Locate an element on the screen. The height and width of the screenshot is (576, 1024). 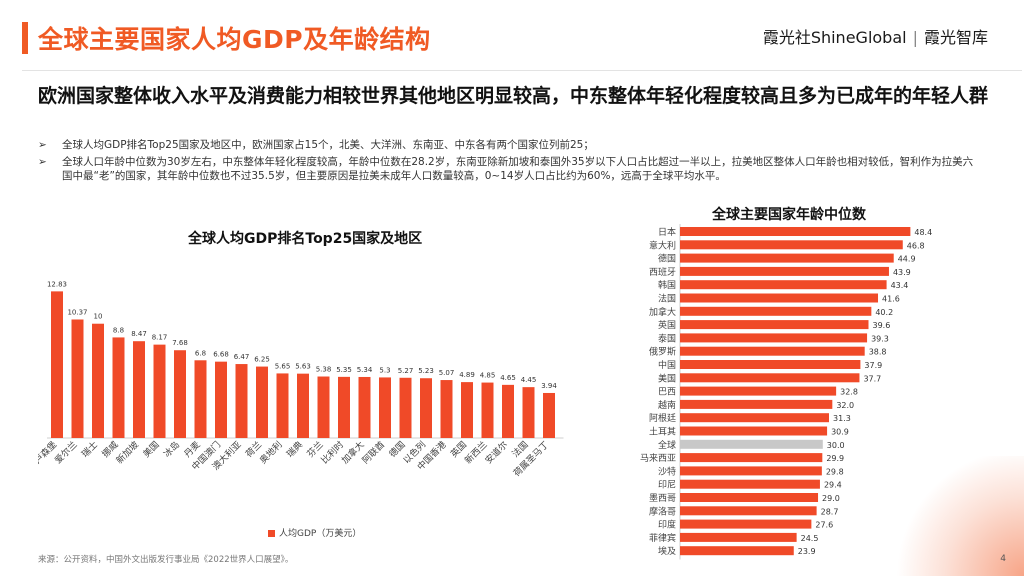
age-category-label: 菲律宾 is located at coordinates (662, 538).